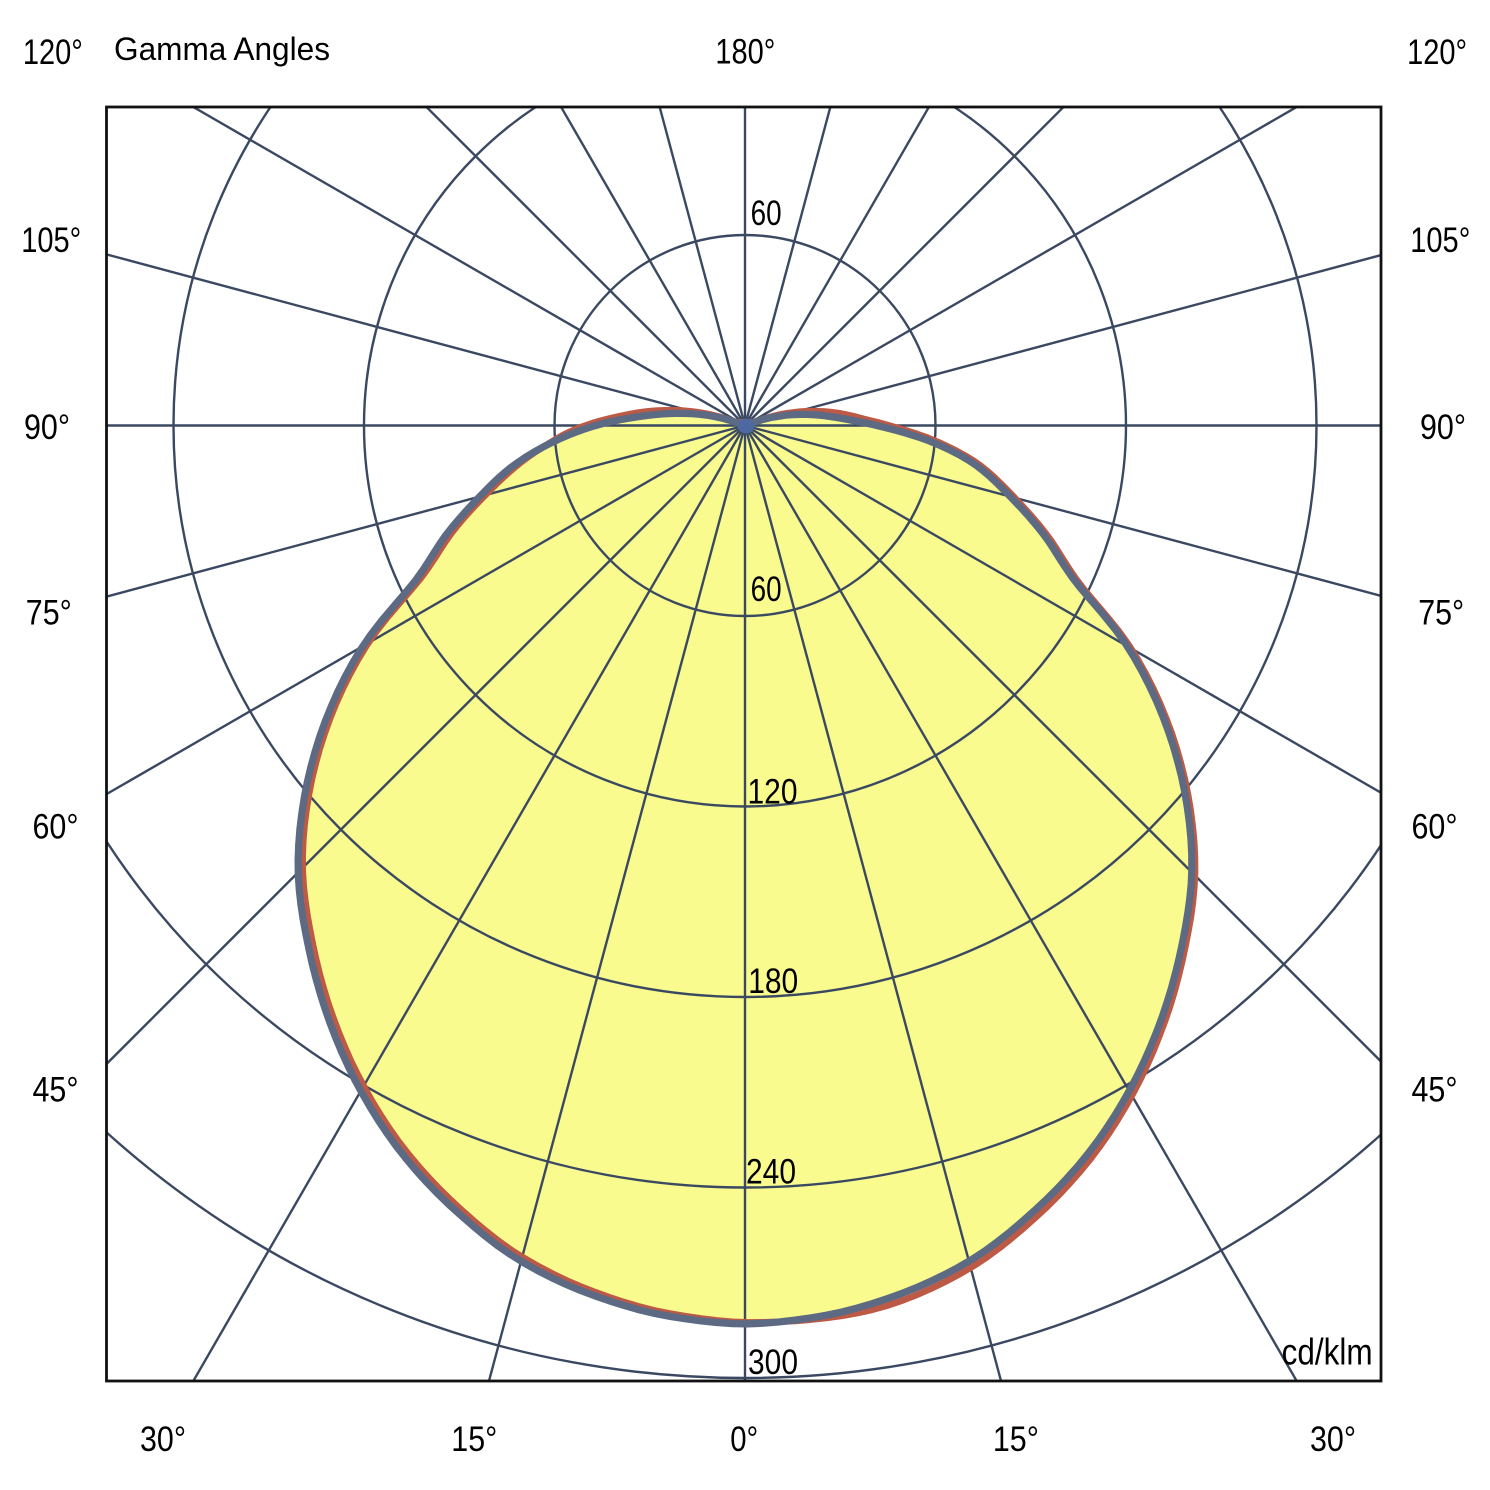  What do you see at coordinates (773, 981) in the screenshot?
I see `svg-text: 180` at bounding box center [773, 981].